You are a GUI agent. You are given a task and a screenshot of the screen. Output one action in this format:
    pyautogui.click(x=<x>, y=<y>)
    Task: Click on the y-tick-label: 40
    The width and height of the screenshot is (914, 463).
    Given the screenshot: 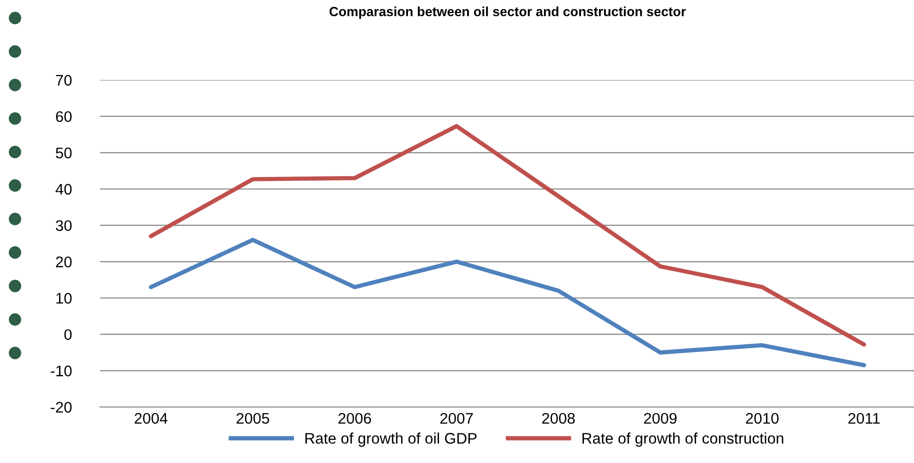 What is the action you would take?
    pyautogui.click(x=64, y=189)
    